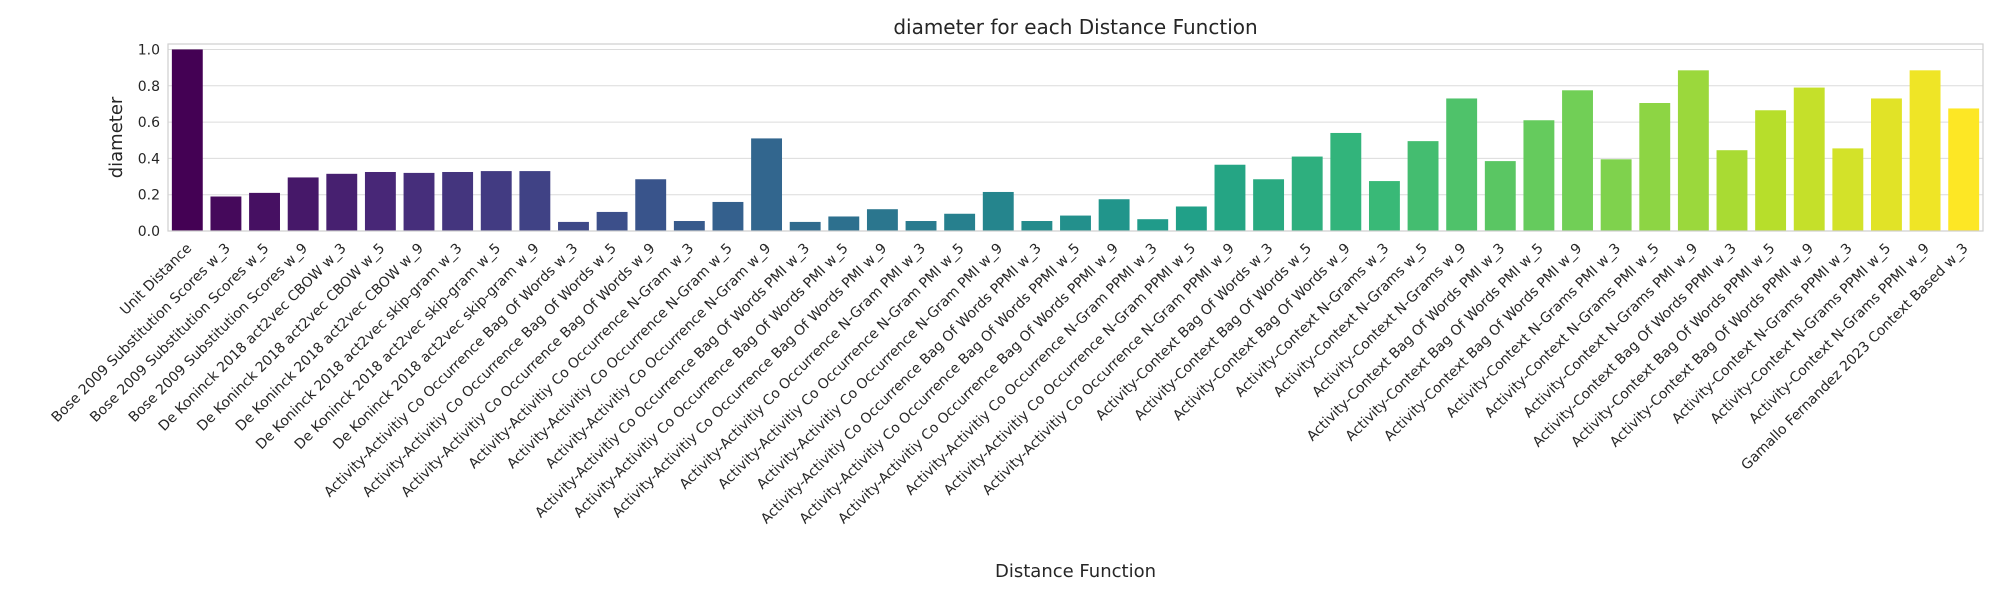  What do you see at coordinates (149, 232) in the screenshot?
I see `y-tick-label: 0.0` at bounding box center [149, 232].